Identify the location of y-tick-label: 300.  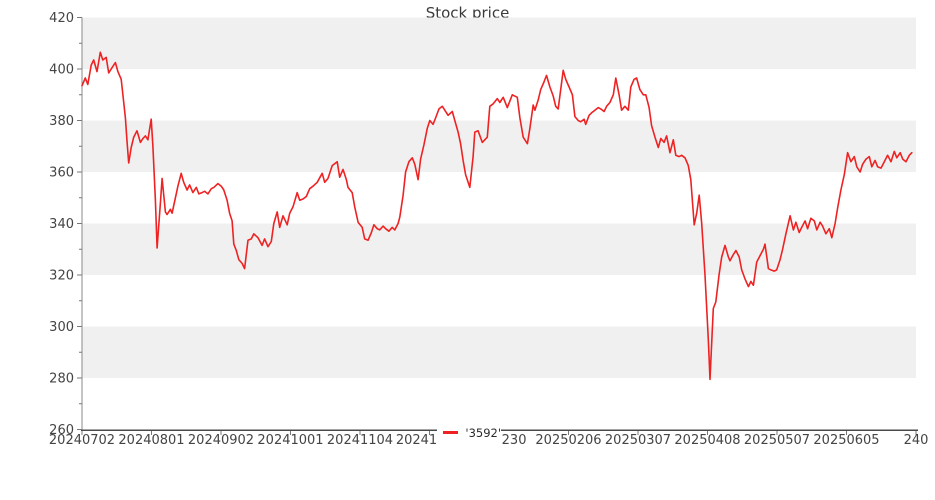
(61, 327).